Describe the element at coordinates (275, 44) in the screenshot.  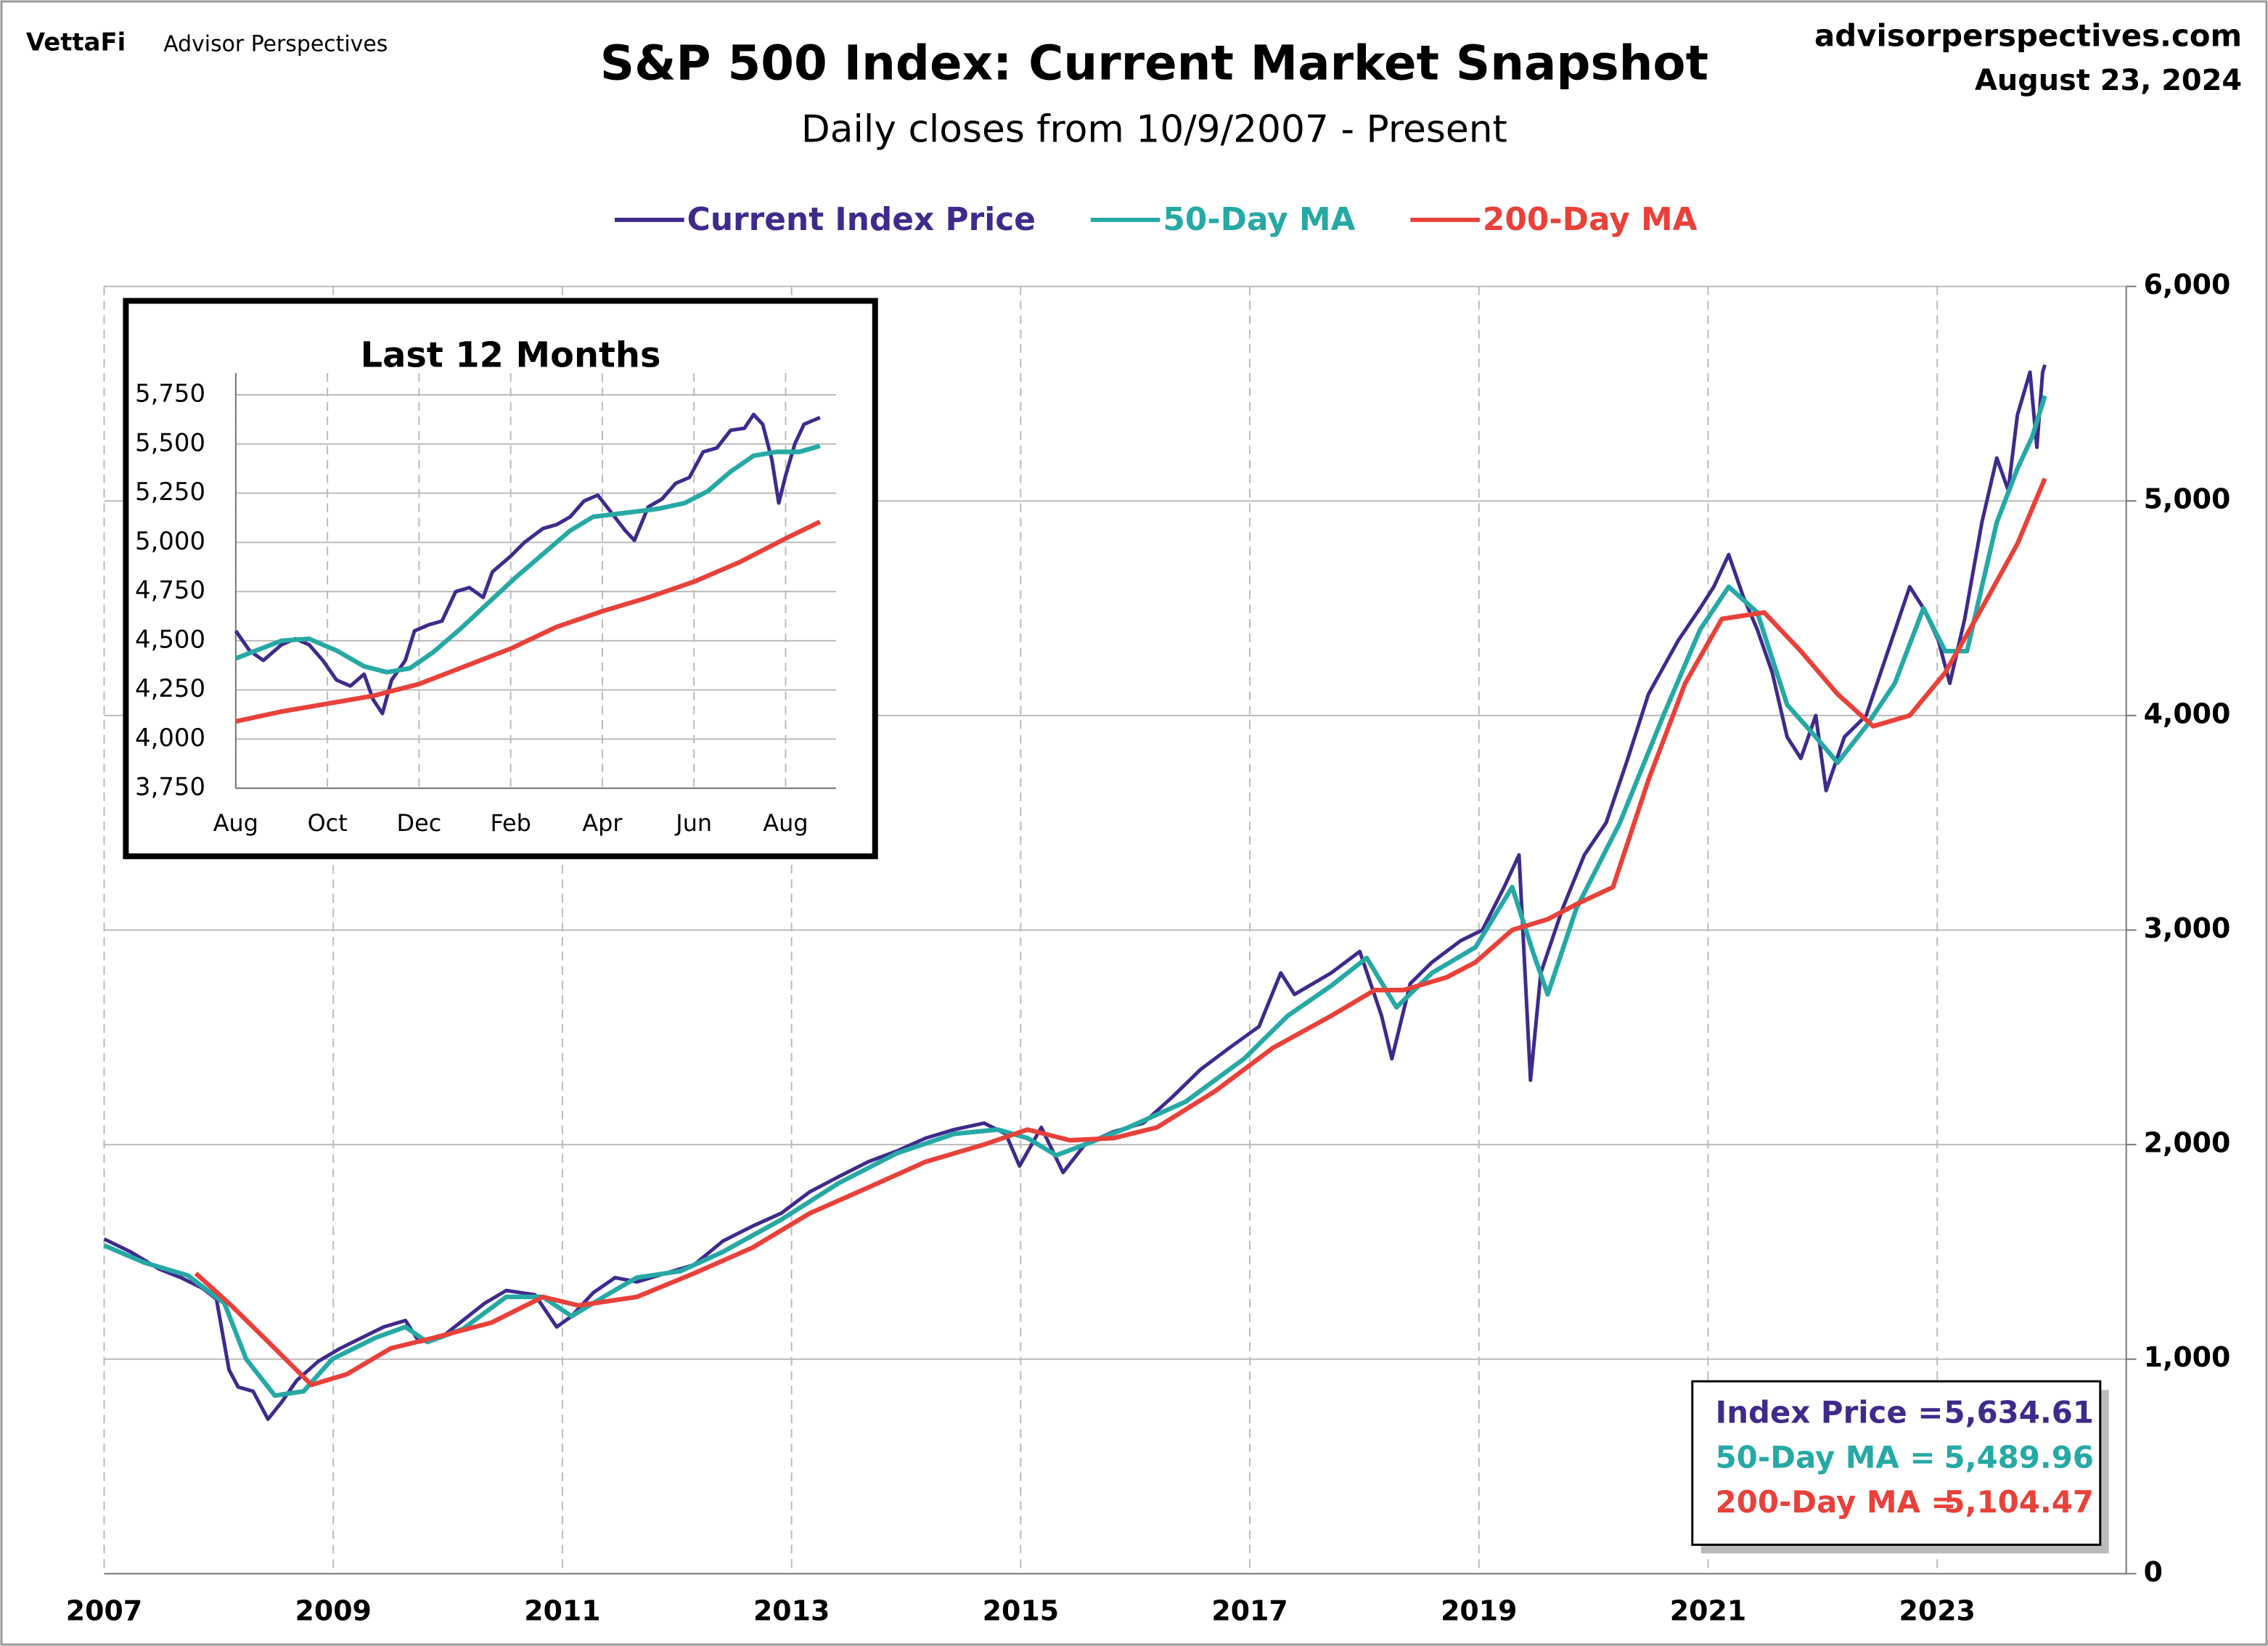
I see `brand-sub: Advisor Perspectives` at that location.